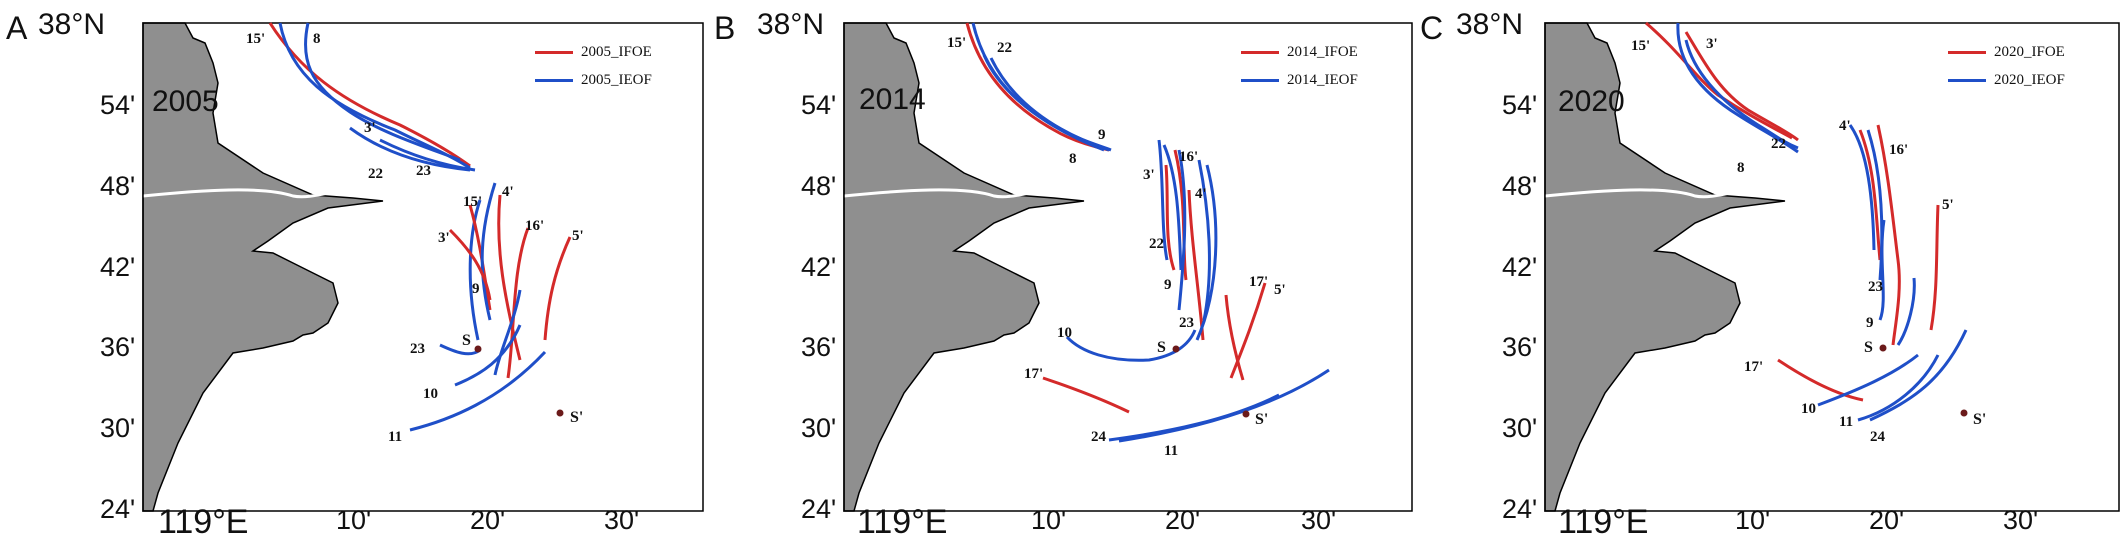  What do you see at coordinates (1665, 267) in the screenshot?
I see `land-polygon` at bounding box center [1665, 267].